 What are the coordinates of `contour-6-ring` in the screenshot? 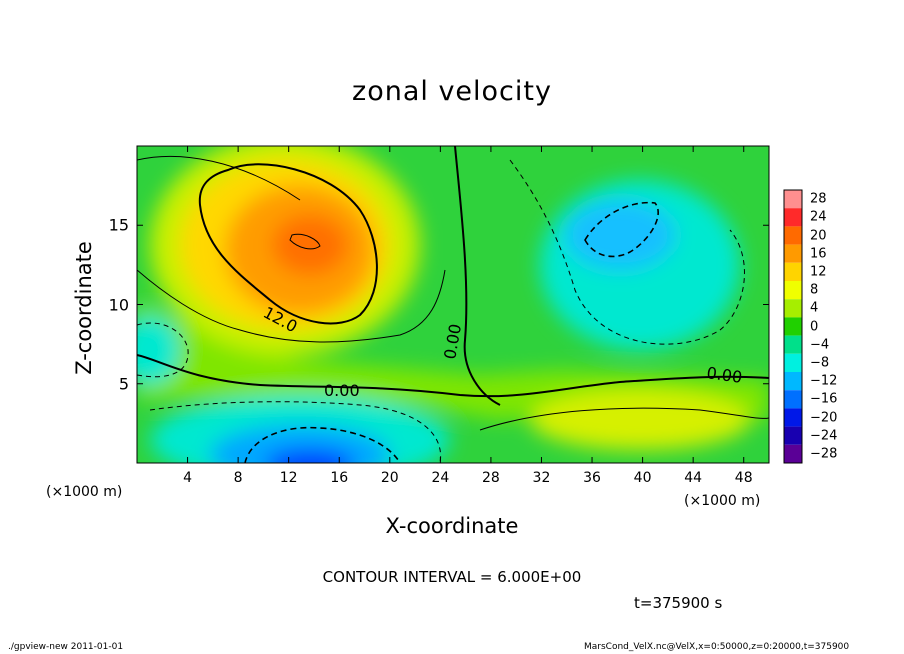 It's located at (291, 306).